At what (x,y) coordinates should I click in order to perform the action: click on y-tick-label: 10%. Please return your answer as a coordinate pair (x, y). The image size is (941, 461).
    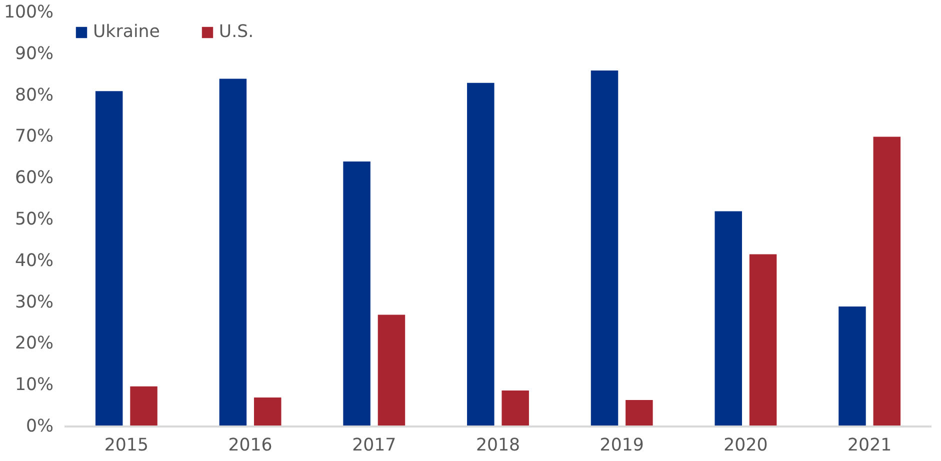
    Looking at the image, I should click on (34, 385).